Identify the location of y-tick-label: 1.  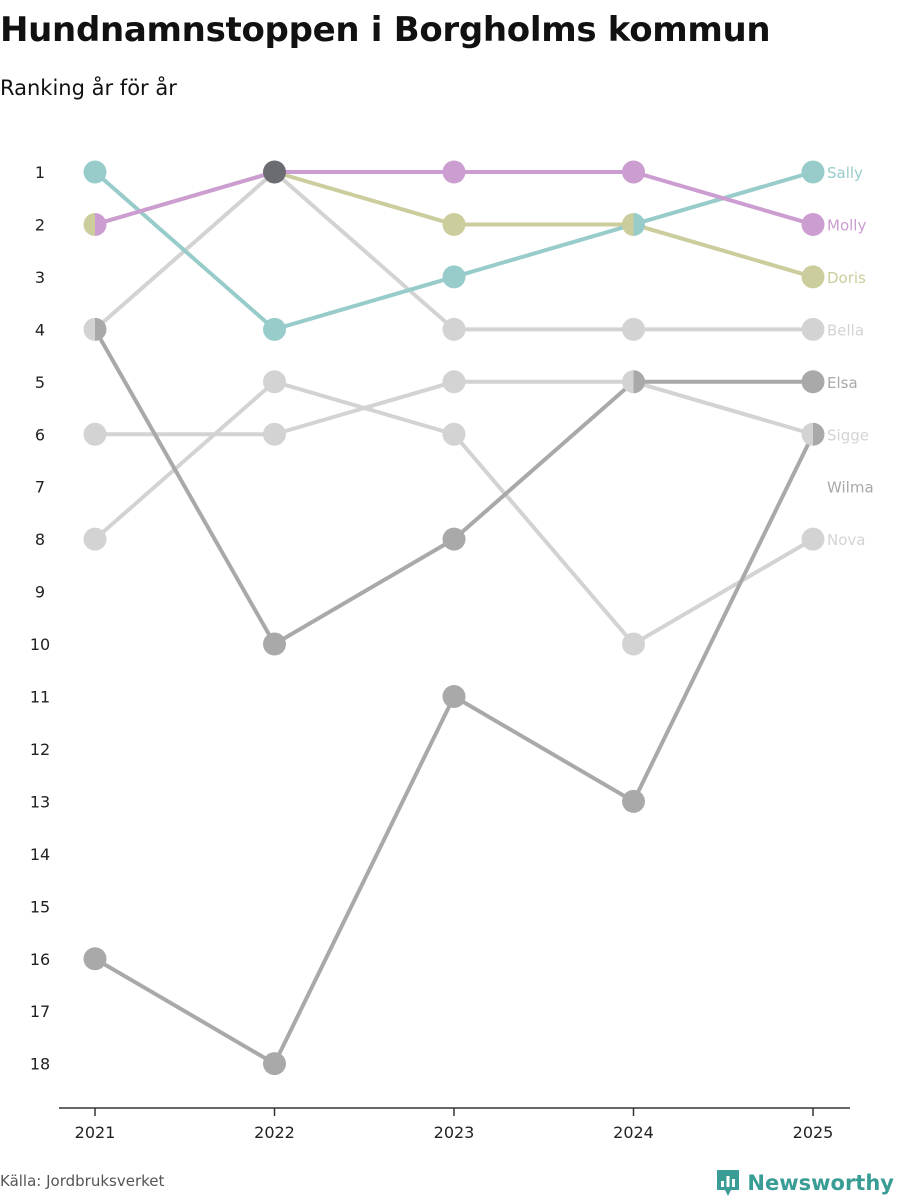
(40, 172).